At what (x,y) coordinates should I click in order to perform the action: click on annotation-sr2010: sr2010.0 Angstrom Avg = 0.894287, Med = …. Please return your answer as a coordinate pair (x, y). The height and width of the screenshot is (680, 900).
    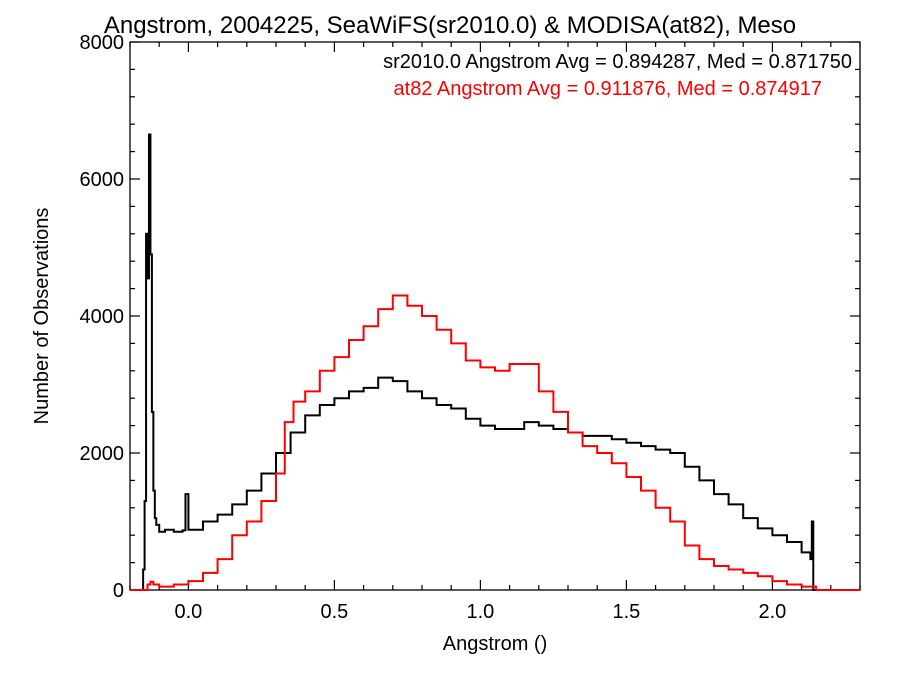
    Looking at the image, I should click on (617, 62).